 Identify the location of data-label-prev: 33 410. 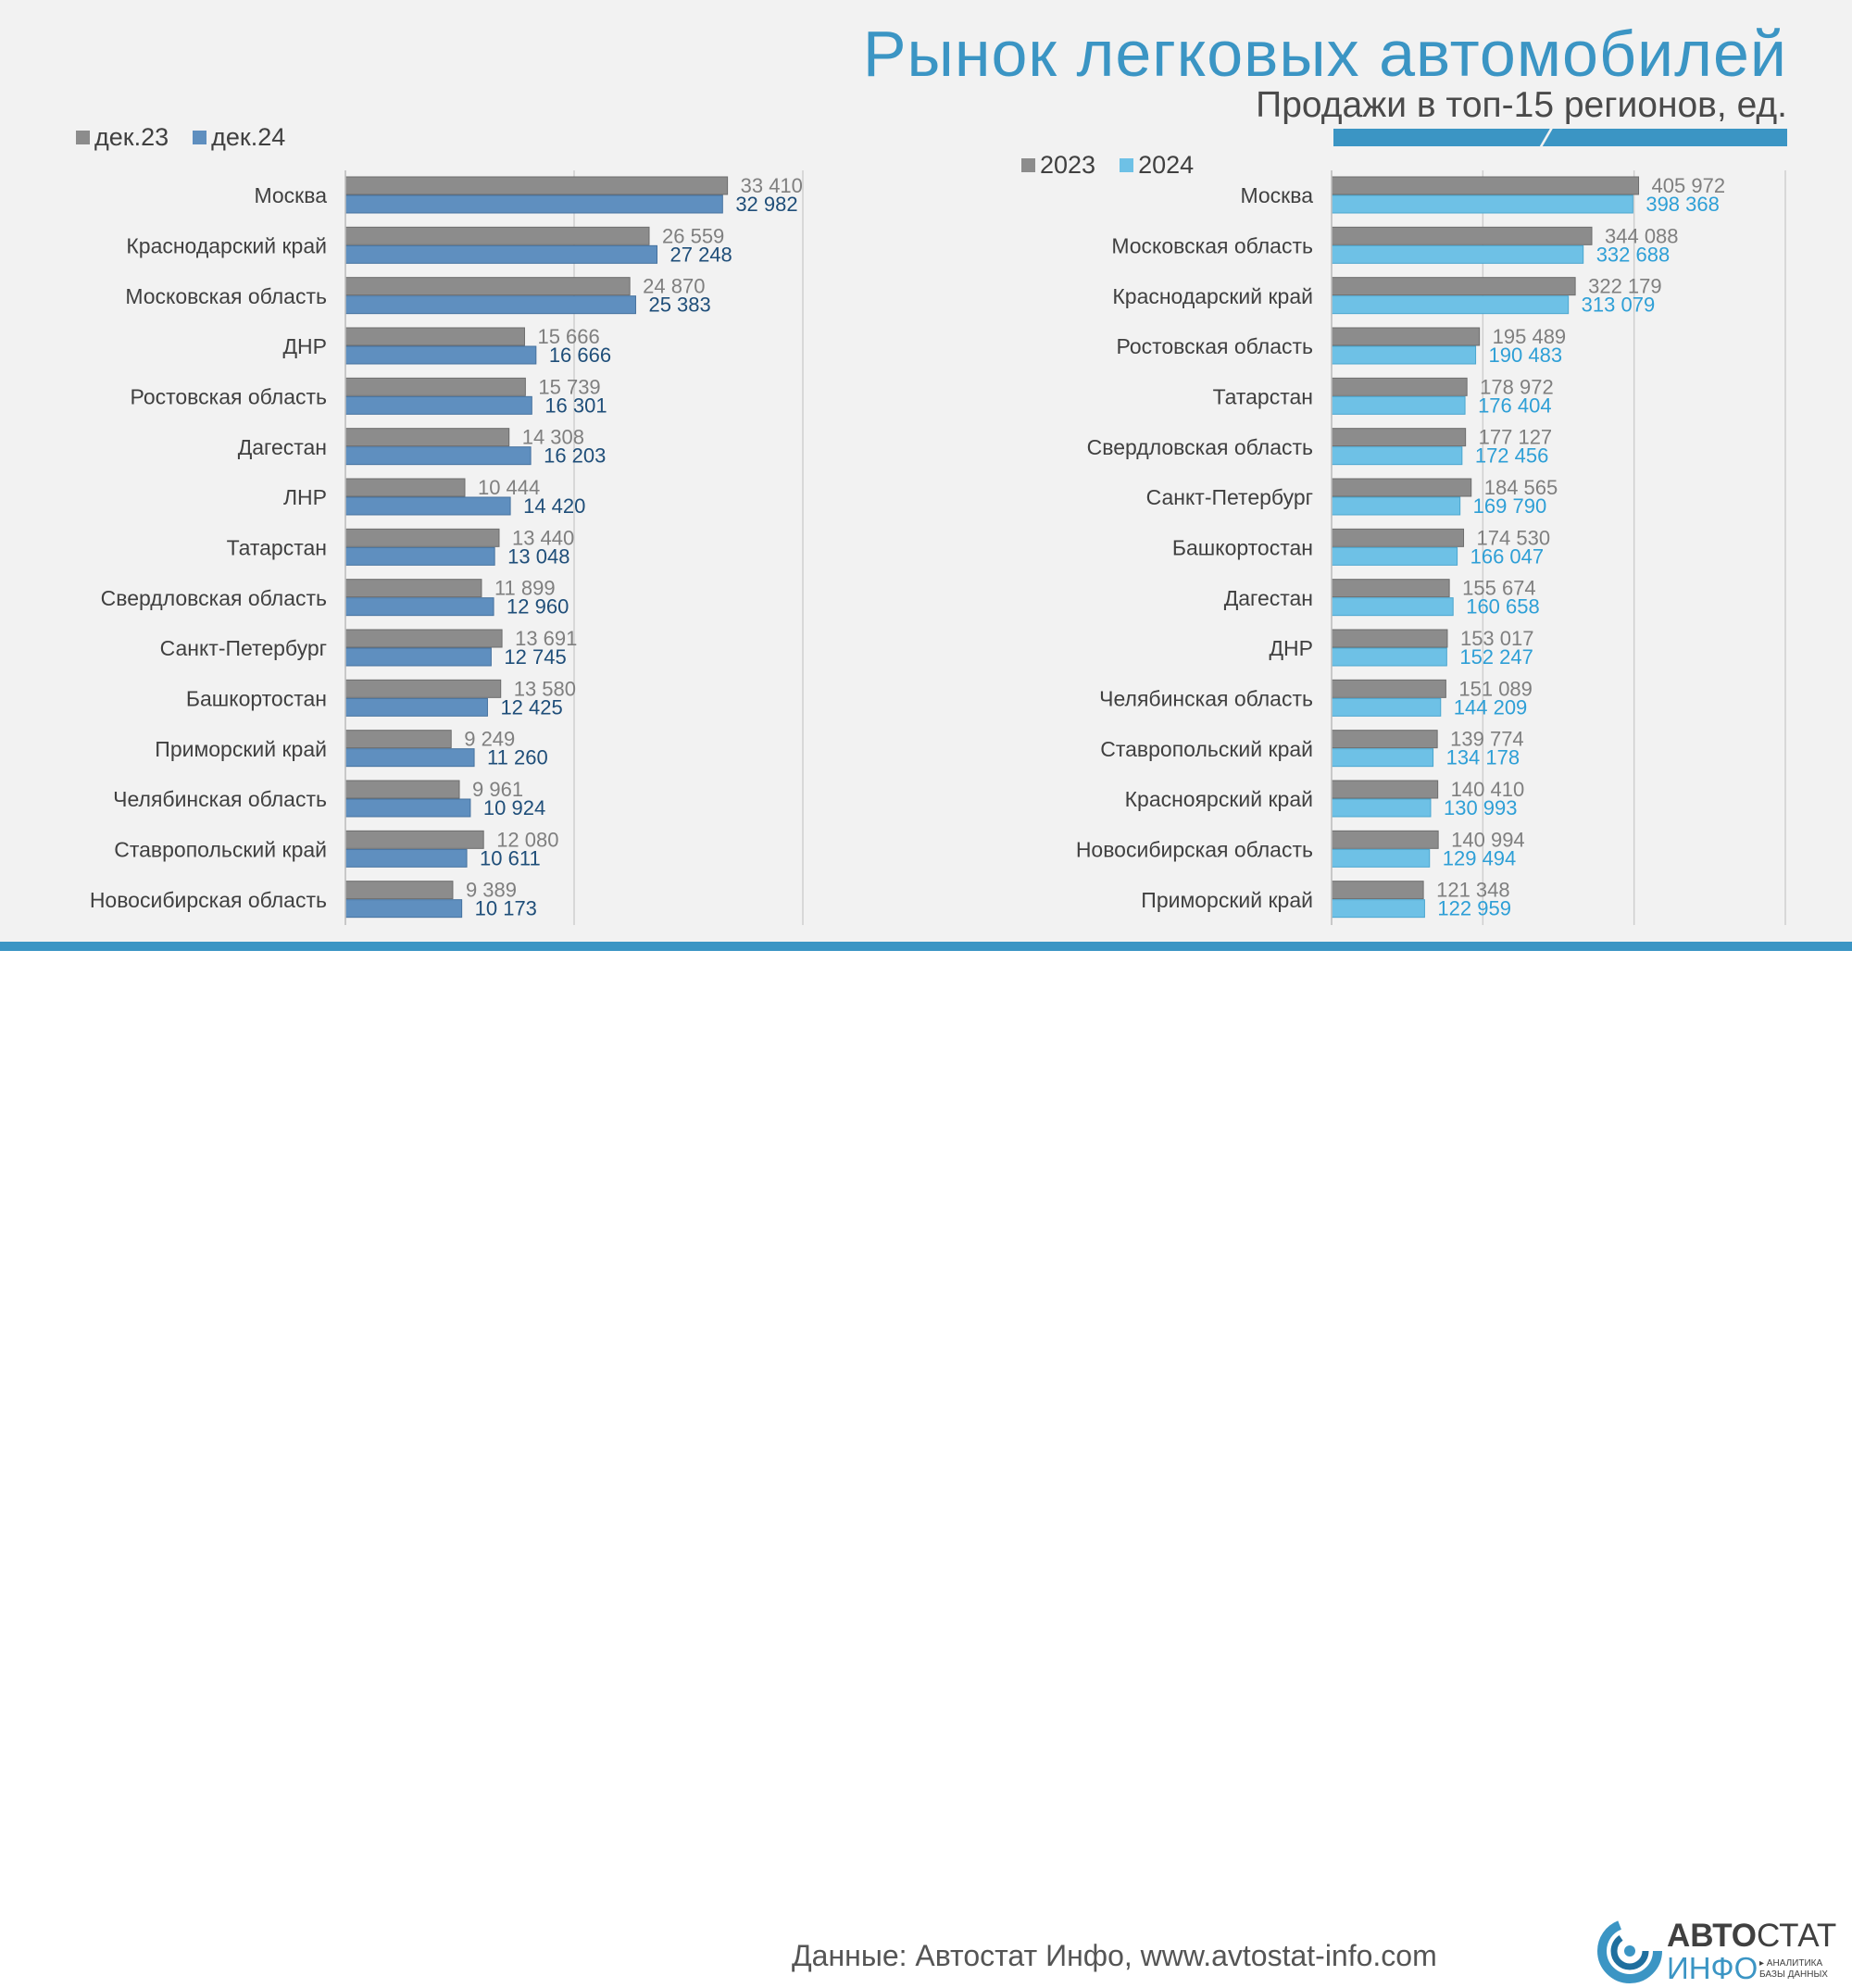
(772, 185).